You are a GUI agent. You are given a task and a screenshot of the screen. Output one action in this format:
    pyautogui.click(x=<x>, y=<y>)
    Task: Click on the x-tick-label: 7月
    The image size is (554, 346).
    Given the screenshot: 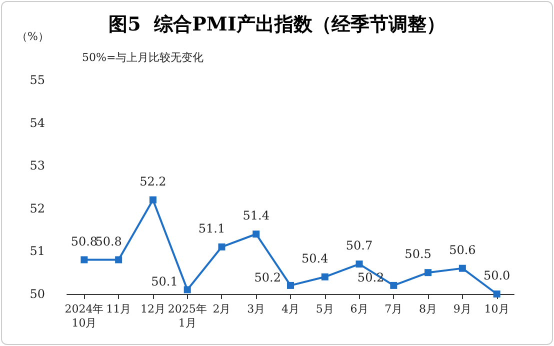 What is the action you would take?
    pyautogui.click(x=393, y=309)
    